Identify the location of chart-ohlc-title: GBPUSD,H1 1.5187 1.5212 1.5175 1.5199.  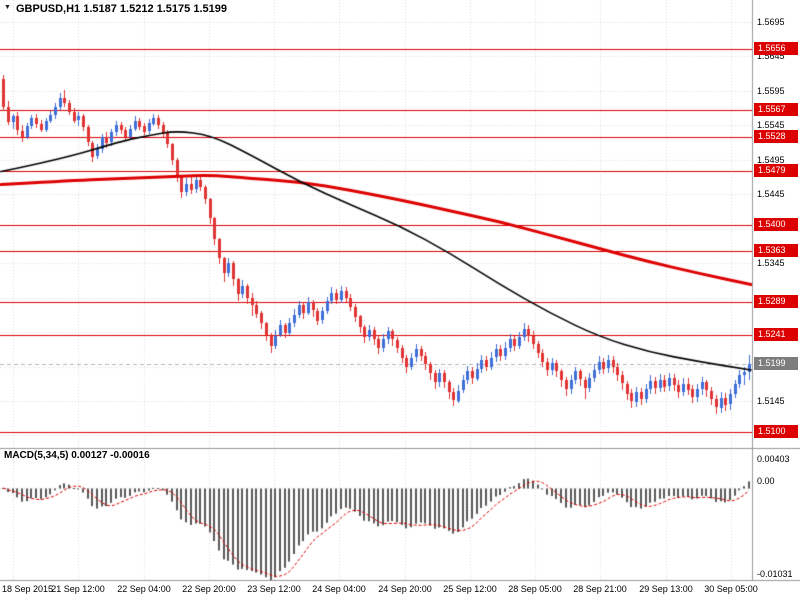
(121, 9).